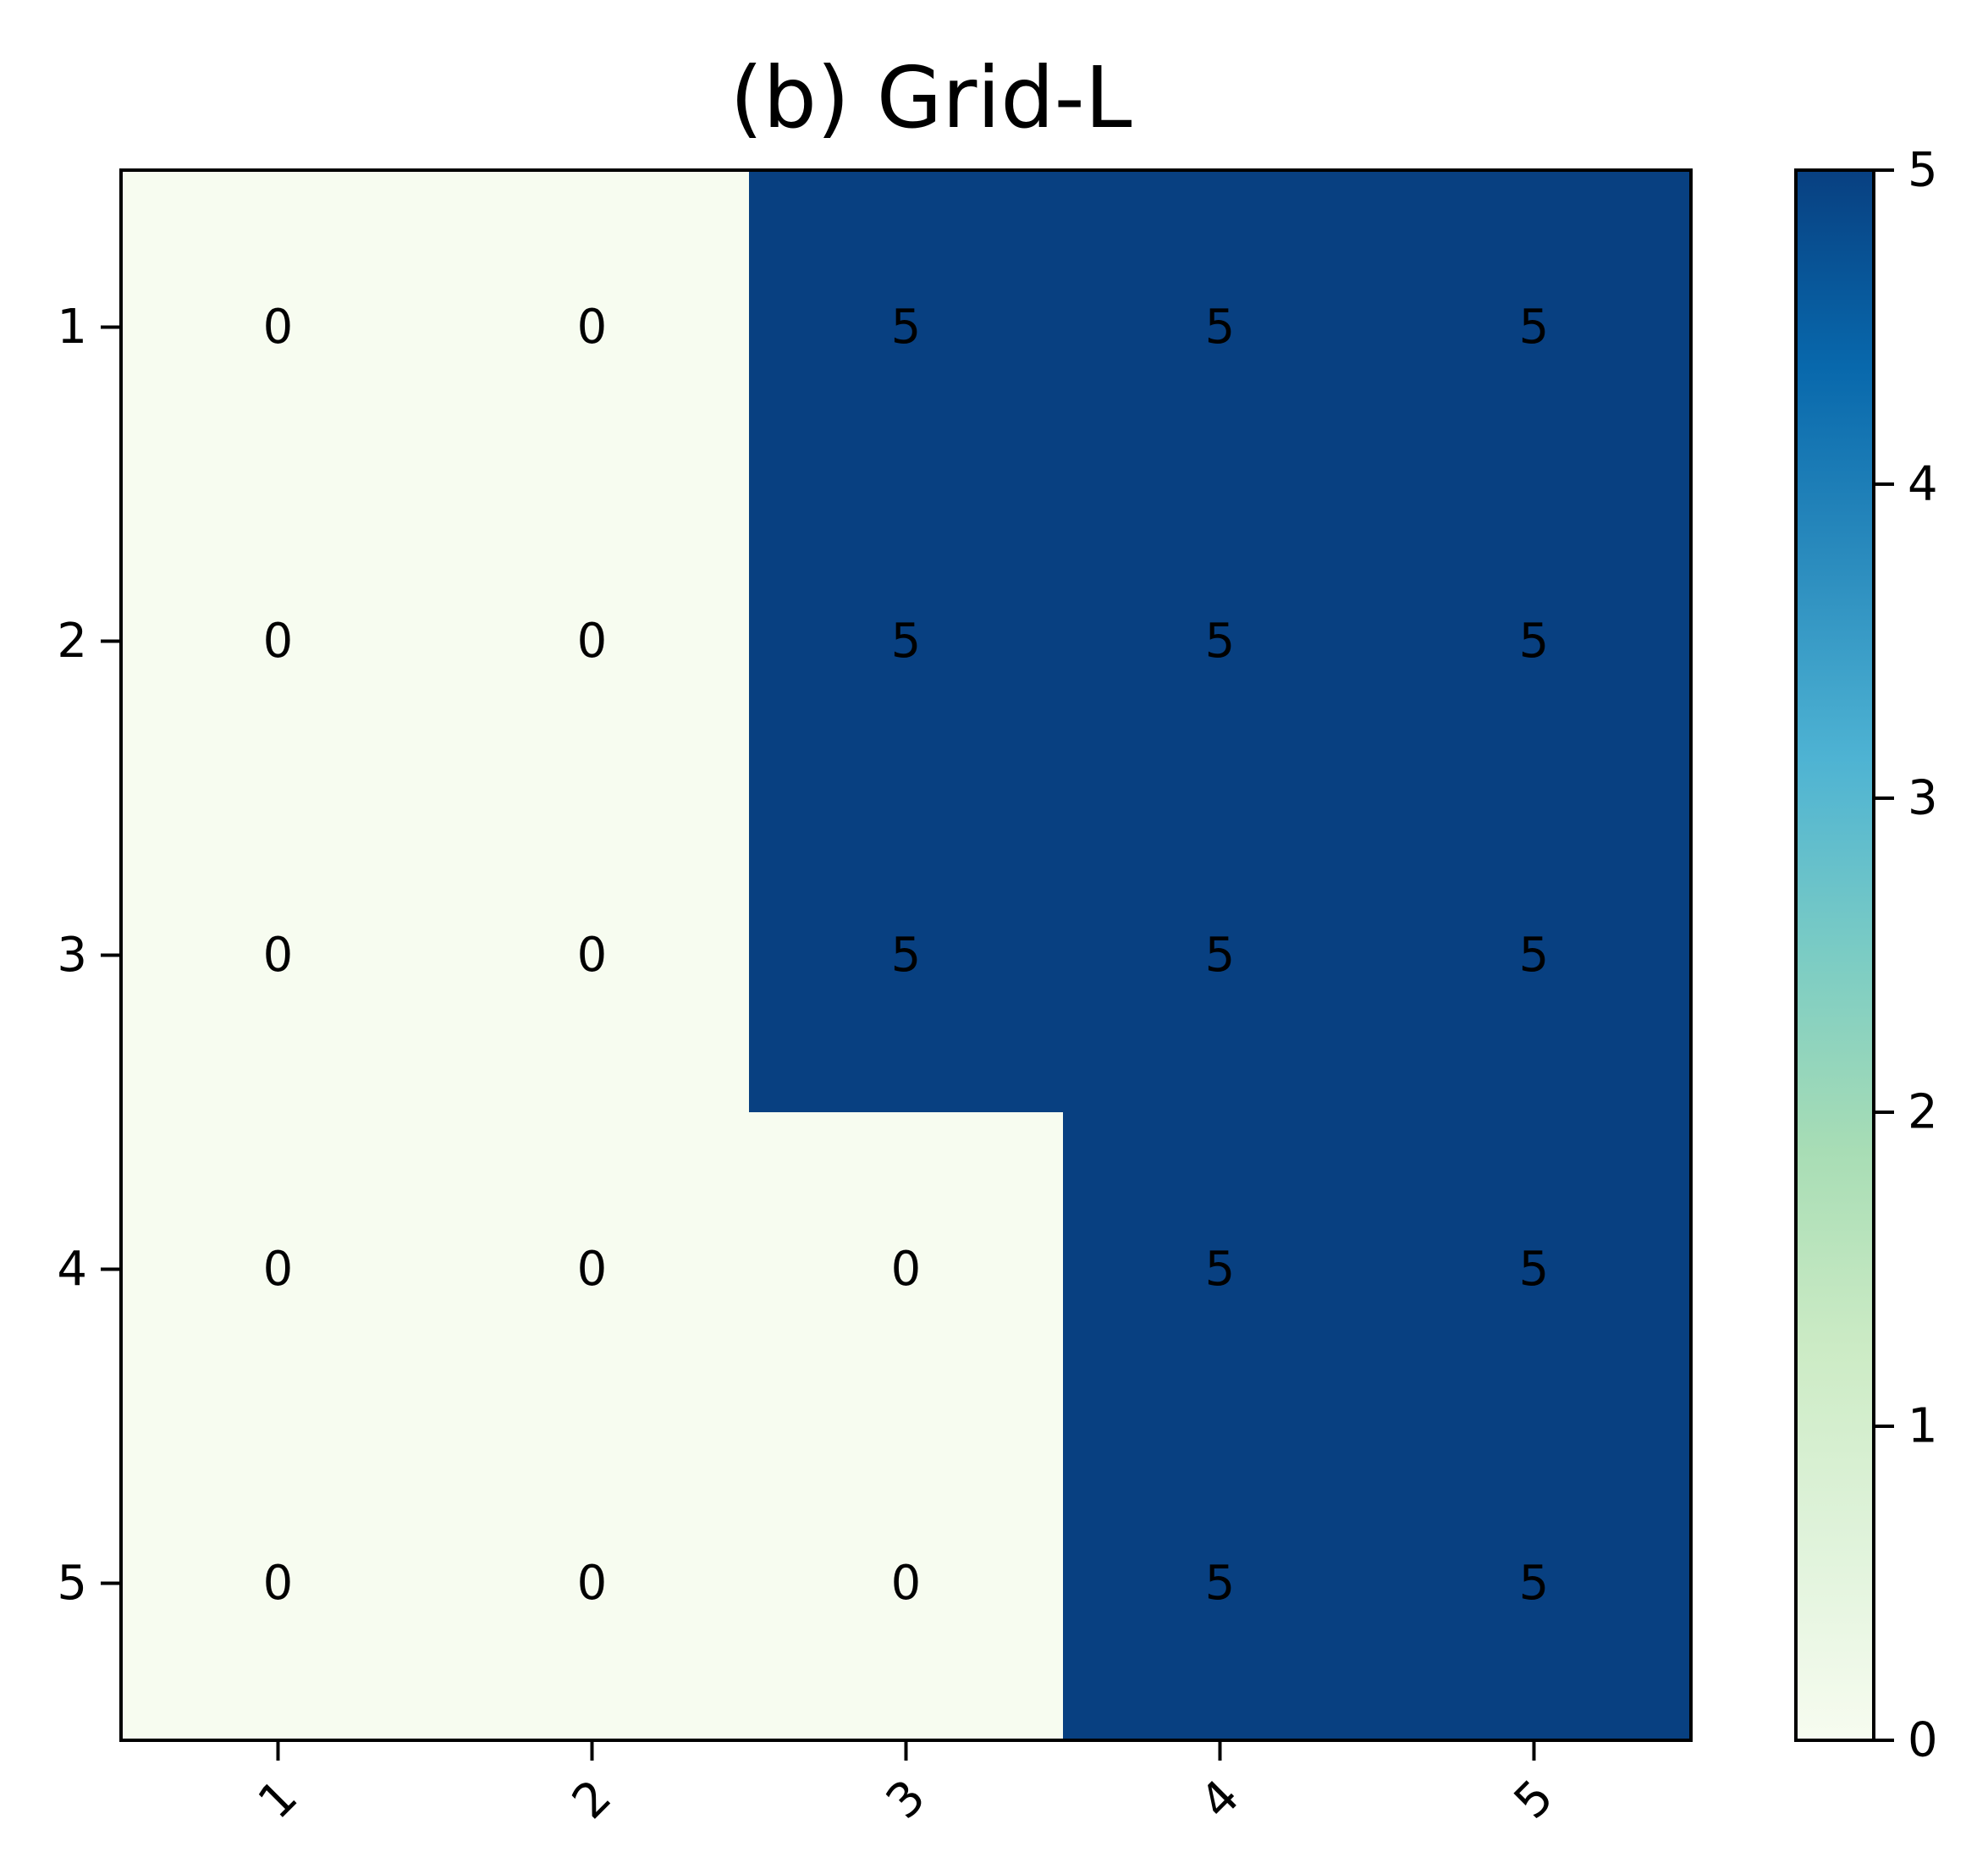 The height and width of the screenshot is (1852, 1988). I want to click on y-tick-label: 2, so click(72, 641).